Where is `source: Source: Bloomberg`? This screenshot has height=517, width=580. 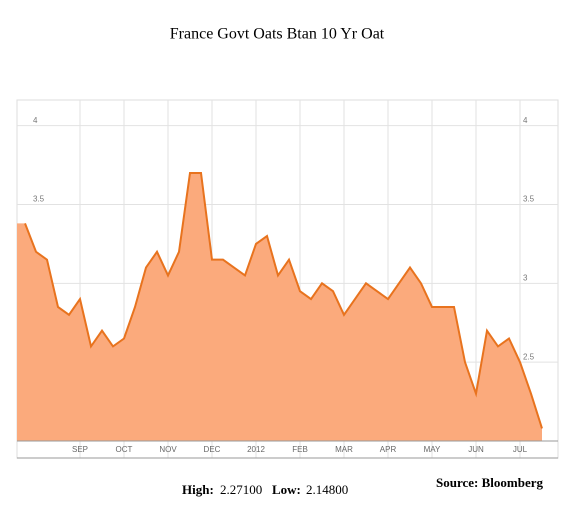
source: Source: Bloomberg is located at coordinates (489, 482).